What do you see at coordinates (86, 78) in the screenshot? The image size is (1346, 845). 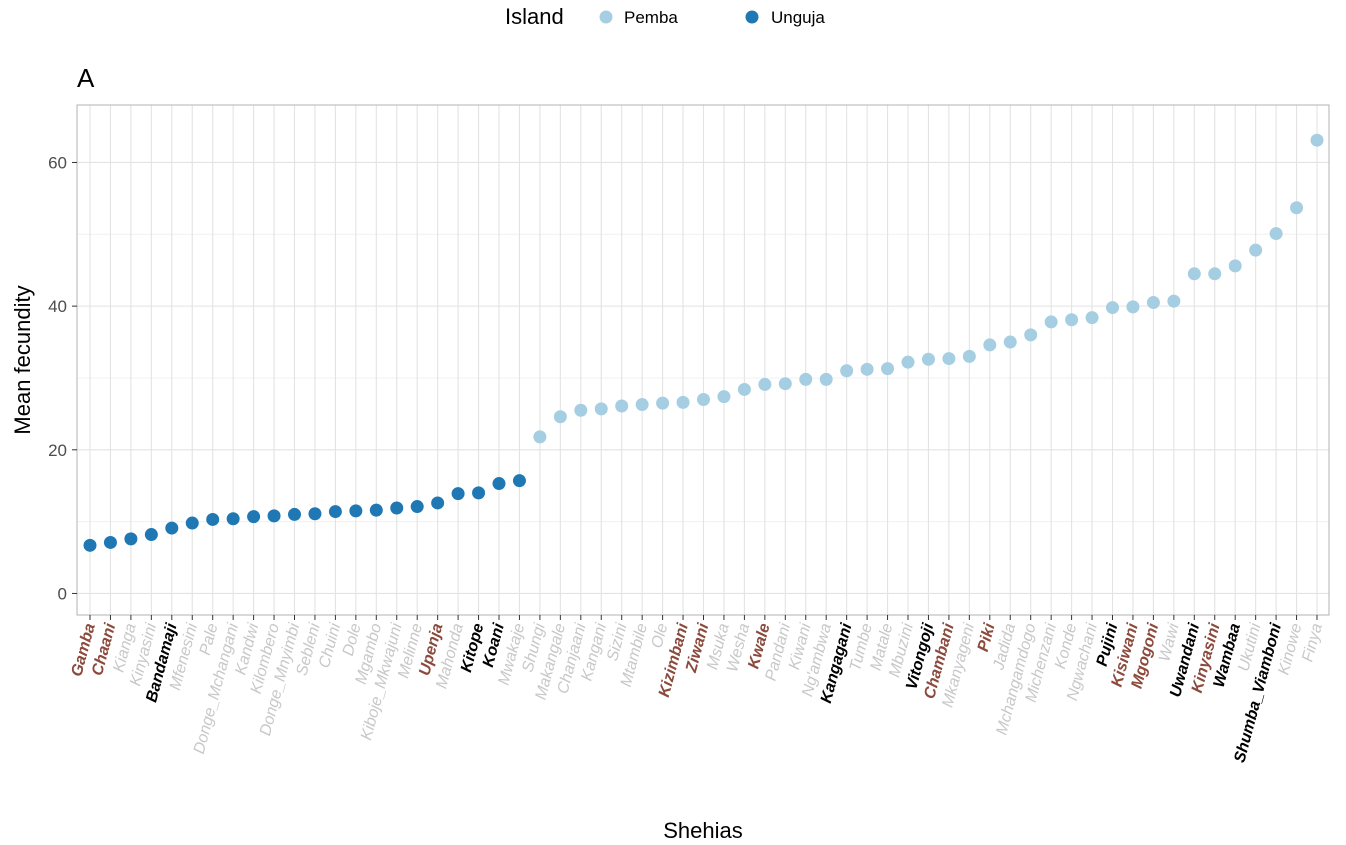 I see `panel-tag: A` at bounding box center [86, 78].